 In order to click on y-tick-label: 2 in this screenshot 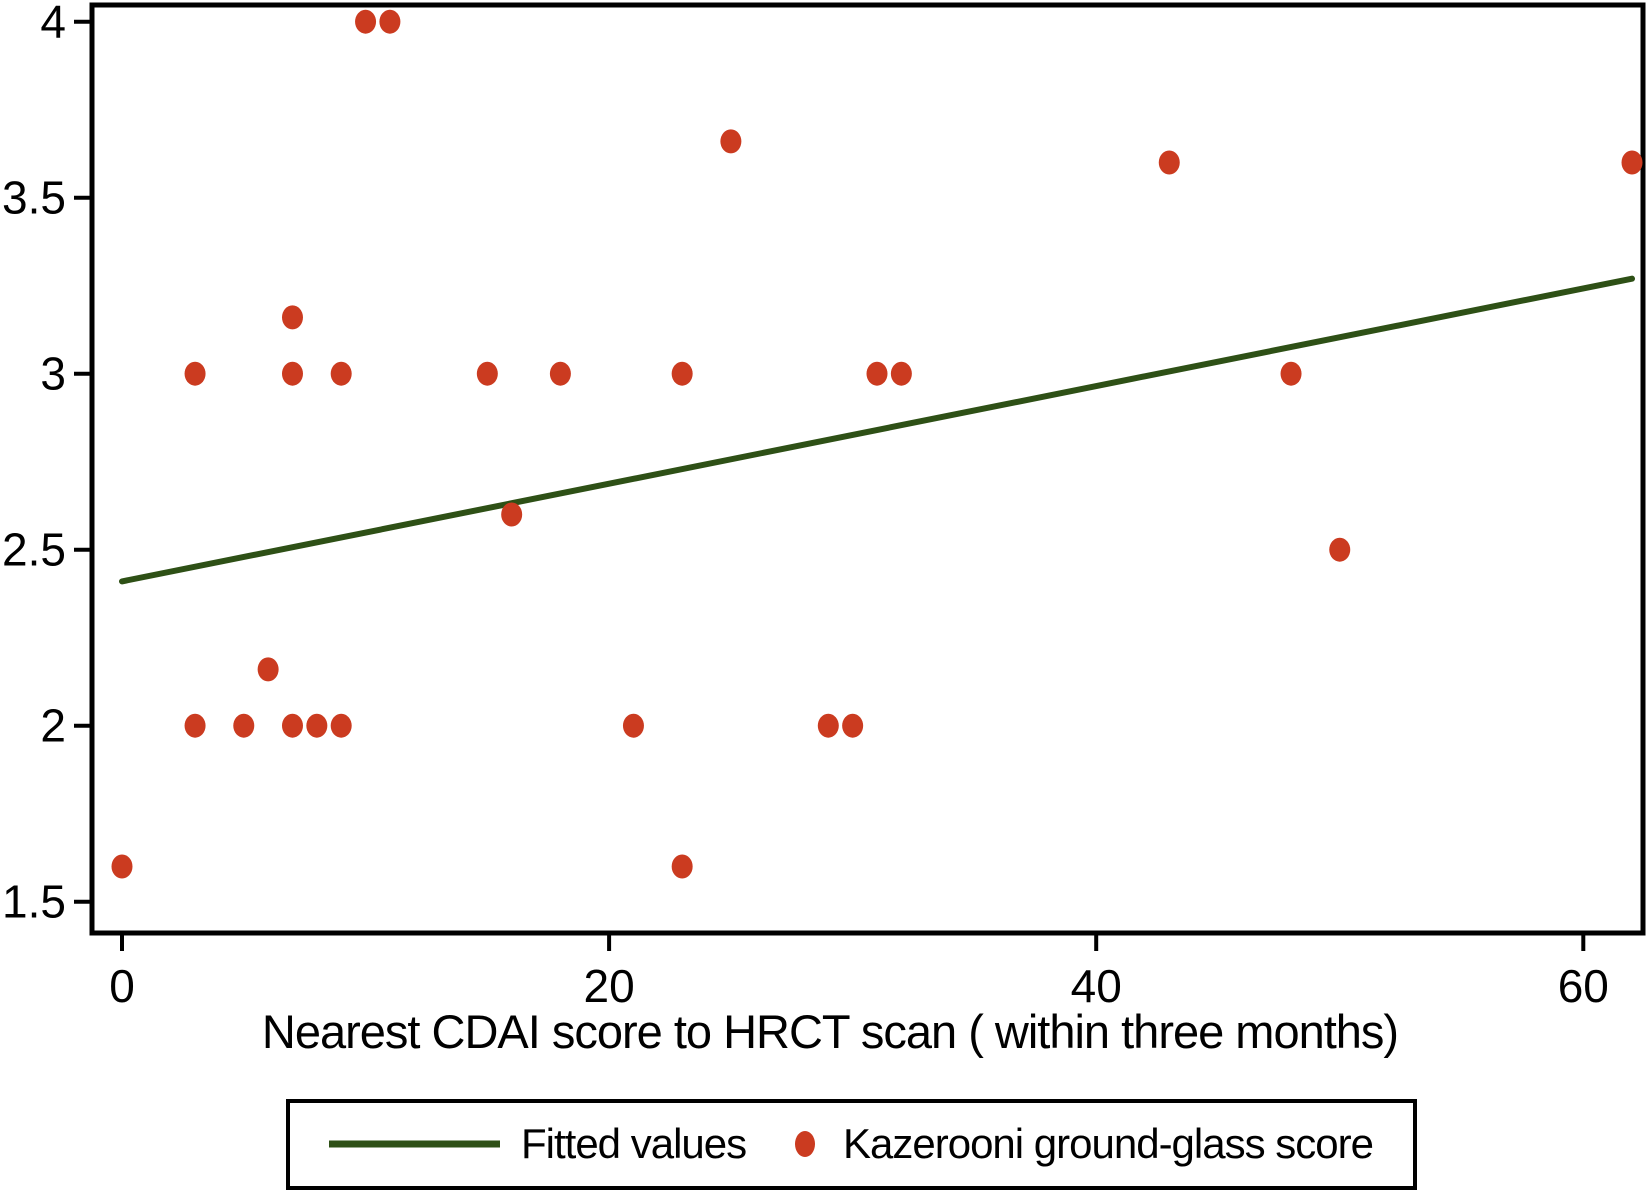, I will do `click(53, 726)`.